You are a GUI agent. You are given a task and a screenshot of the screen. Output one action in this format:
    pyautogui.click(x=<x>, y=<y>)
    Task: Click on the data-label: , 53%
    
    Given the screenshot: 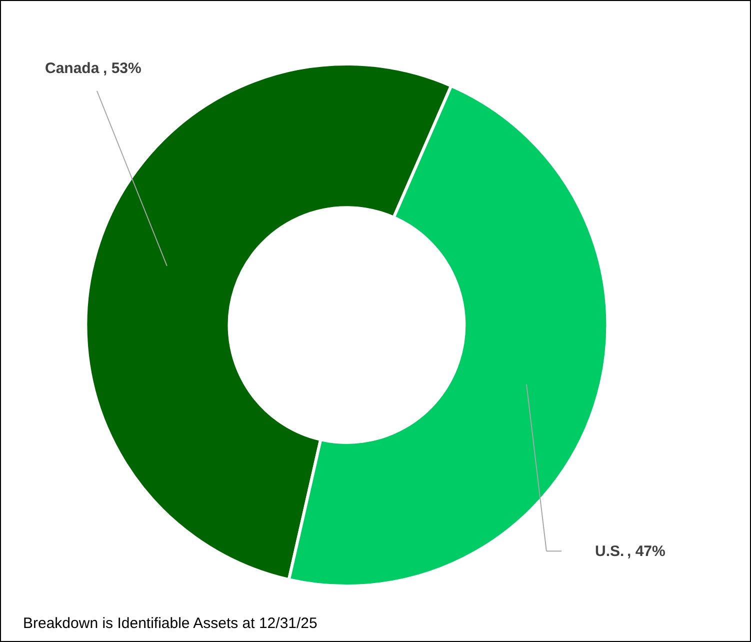 What is the action you would take?
    pyautogui.click(x=122, y=68)
    